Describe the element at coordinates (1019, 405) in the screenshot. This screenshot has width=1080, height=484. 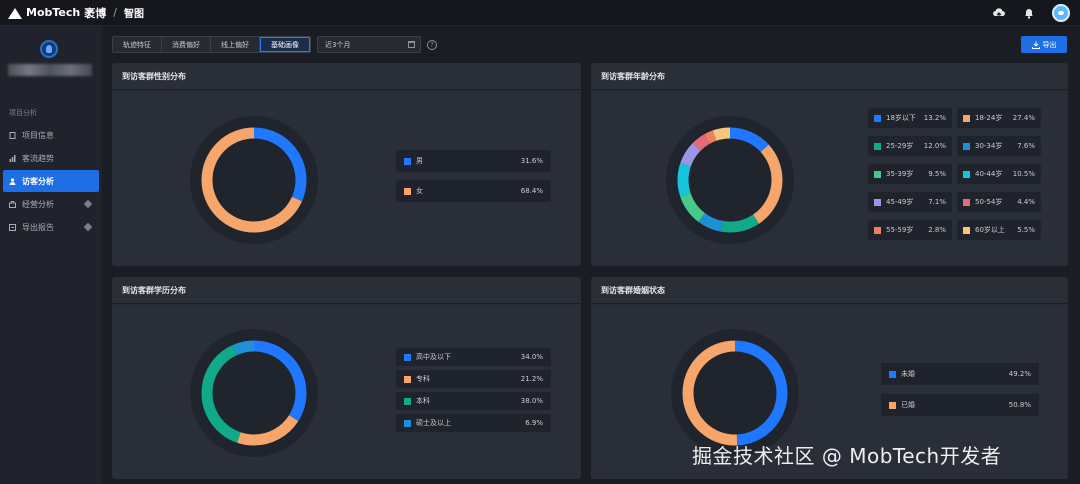
I see `legend-value: 50.8%` at that location.